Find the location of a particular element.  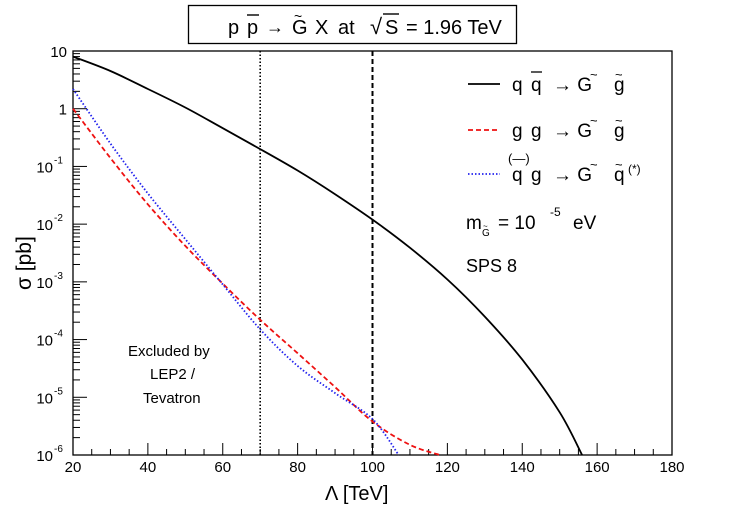

legend-gg-b: g is located at coordinates (536, 131).